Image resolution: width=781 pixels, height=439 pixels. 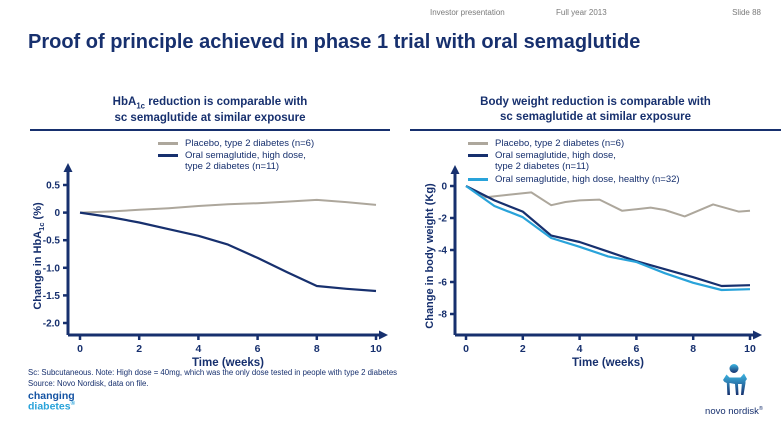 What do you see at coordinates (581, 12) in the screenshot?
I see `header-period: Full year 2013` at bounding box center [581, 12].